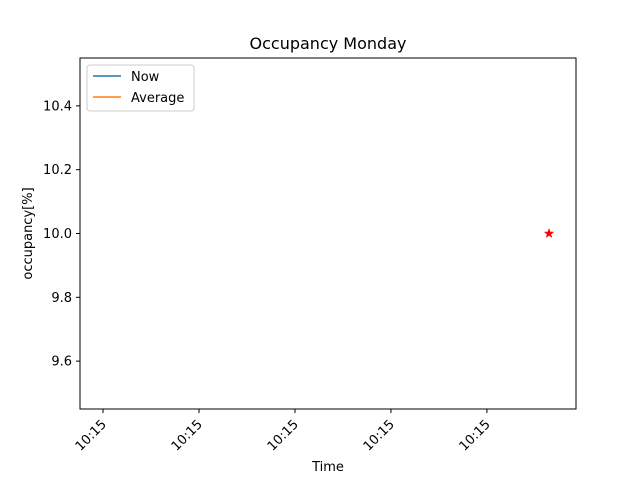 This screenshot has height=484, width=640. I want to click on data-markers, so click(549, 233).